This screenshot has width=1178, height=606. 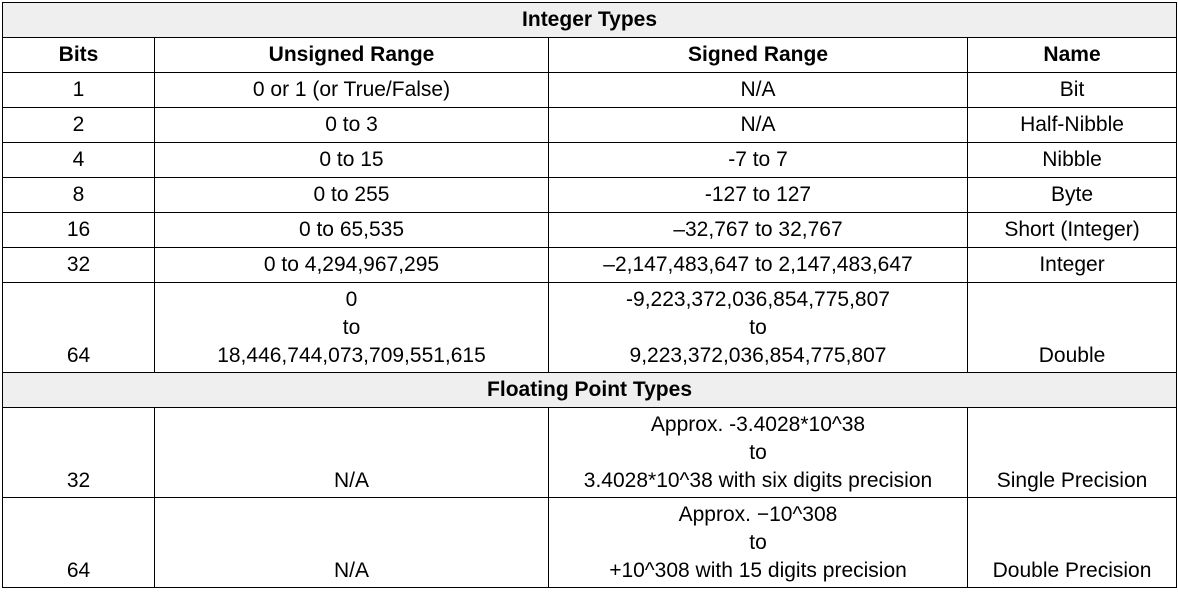 What do you see at coordinates (1072, 195) in the screenshot?
I see `cell-name: Byte` at bounding box center [1072, 195].